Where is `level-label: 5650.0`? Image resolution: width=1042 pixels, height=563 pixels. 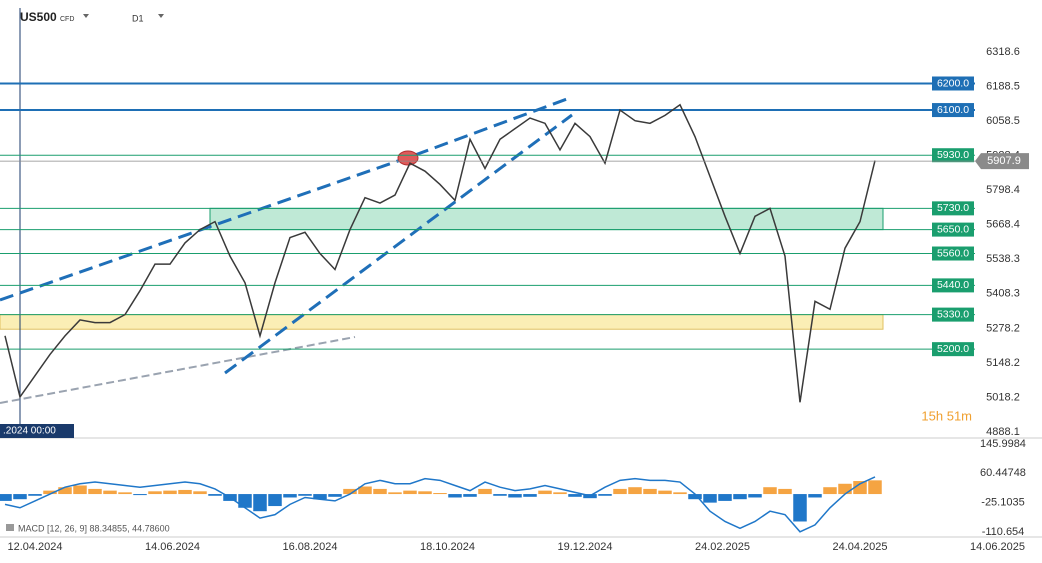 level-label: 5650.0 is located at coordinates (953, 229).